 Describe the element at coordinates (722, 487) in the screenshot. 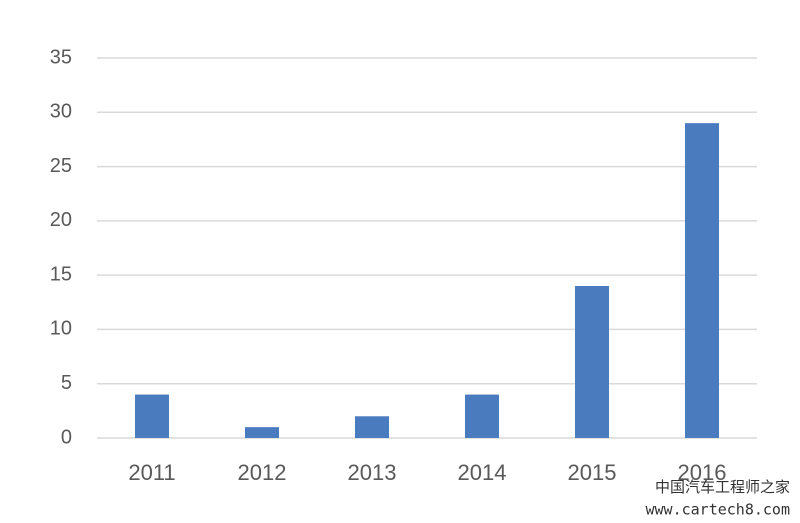

I see `watermark: 中国汽车工程师之家` at that location.